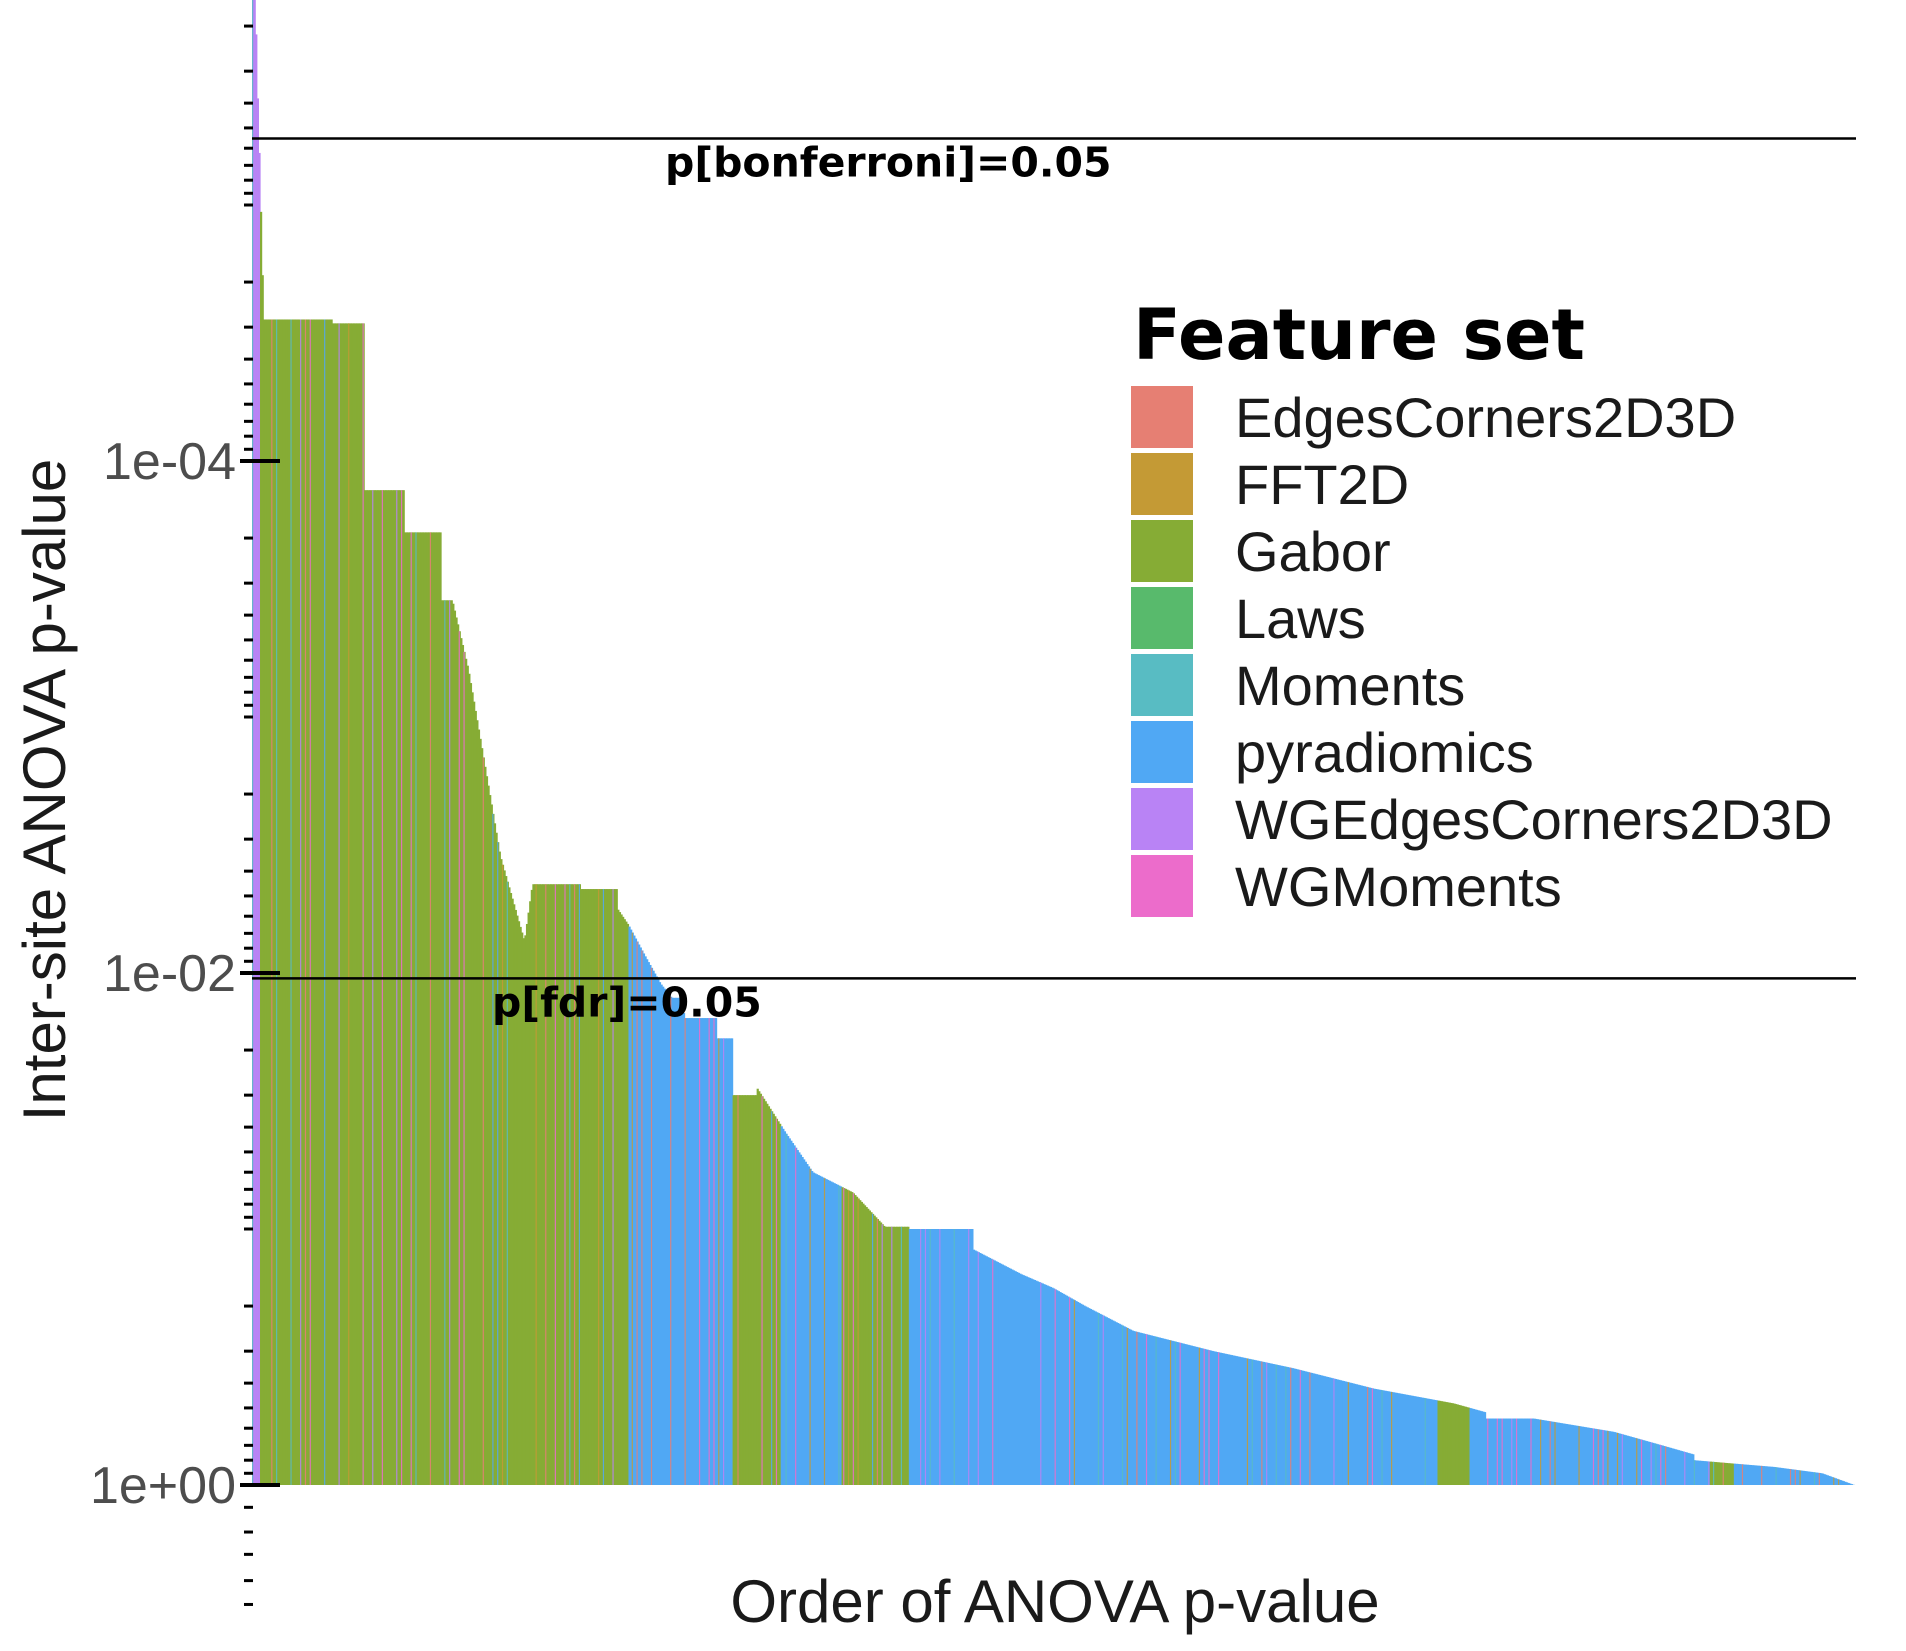 The image size is (1906, 1651). I want to click on y-tick-label: 1e+00, so click(163, 1486).